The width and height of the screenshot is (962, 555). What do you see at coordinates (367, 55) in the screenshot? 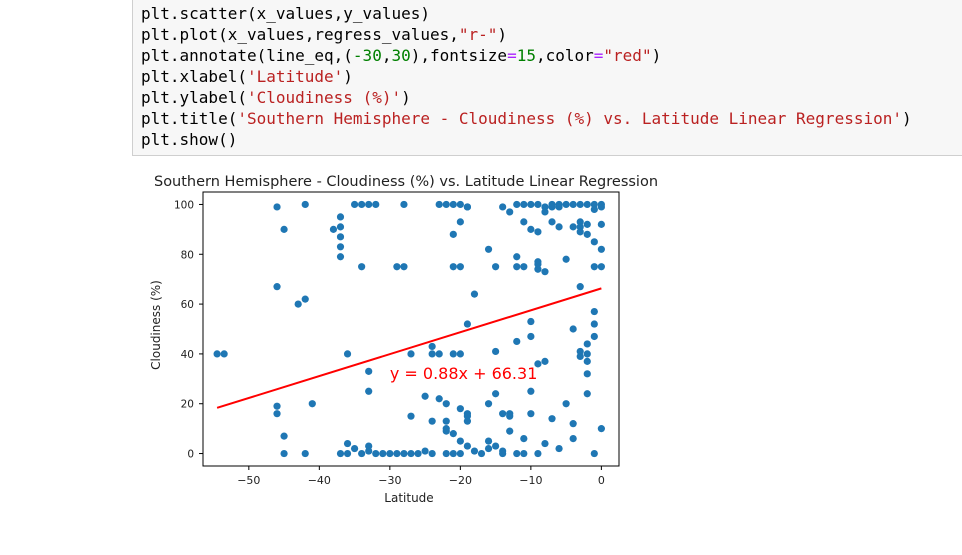
I see `code-token: -30` at bounding box center [367, 55].